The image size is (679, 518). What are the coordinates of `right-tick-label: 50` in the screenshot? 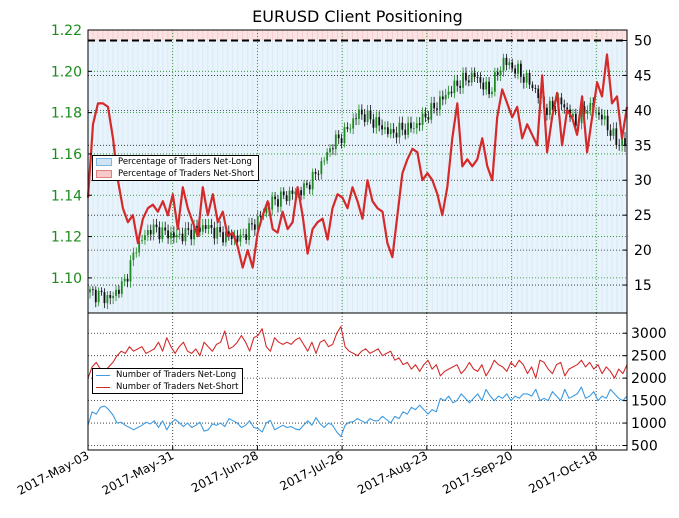 It's located at (643, 41).